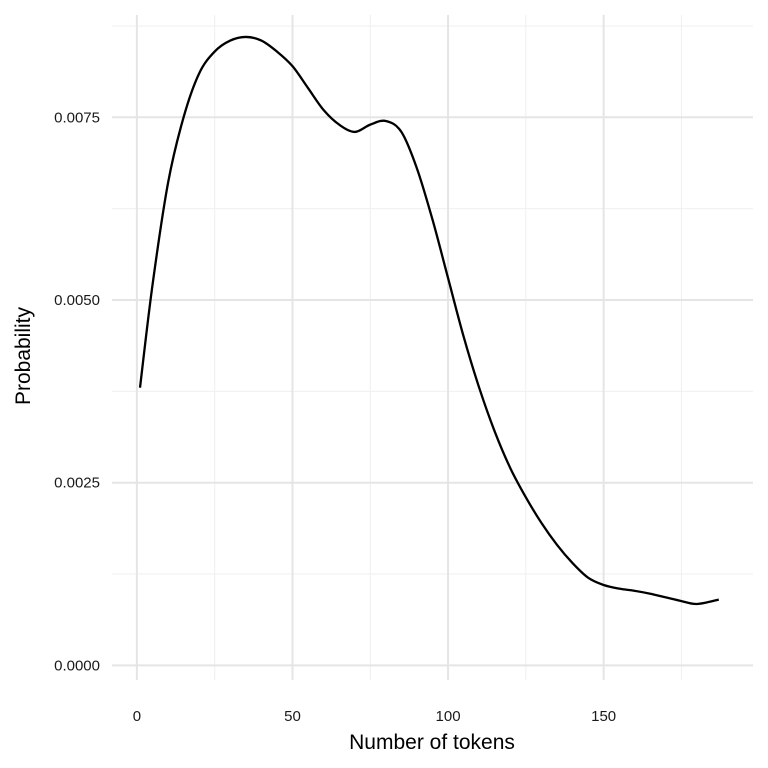 This screenshot has height=768, width=768. Describe the element at coordinates (77, 300) in the screenshot. I see `y-tick-label: 0.0050` at that location.